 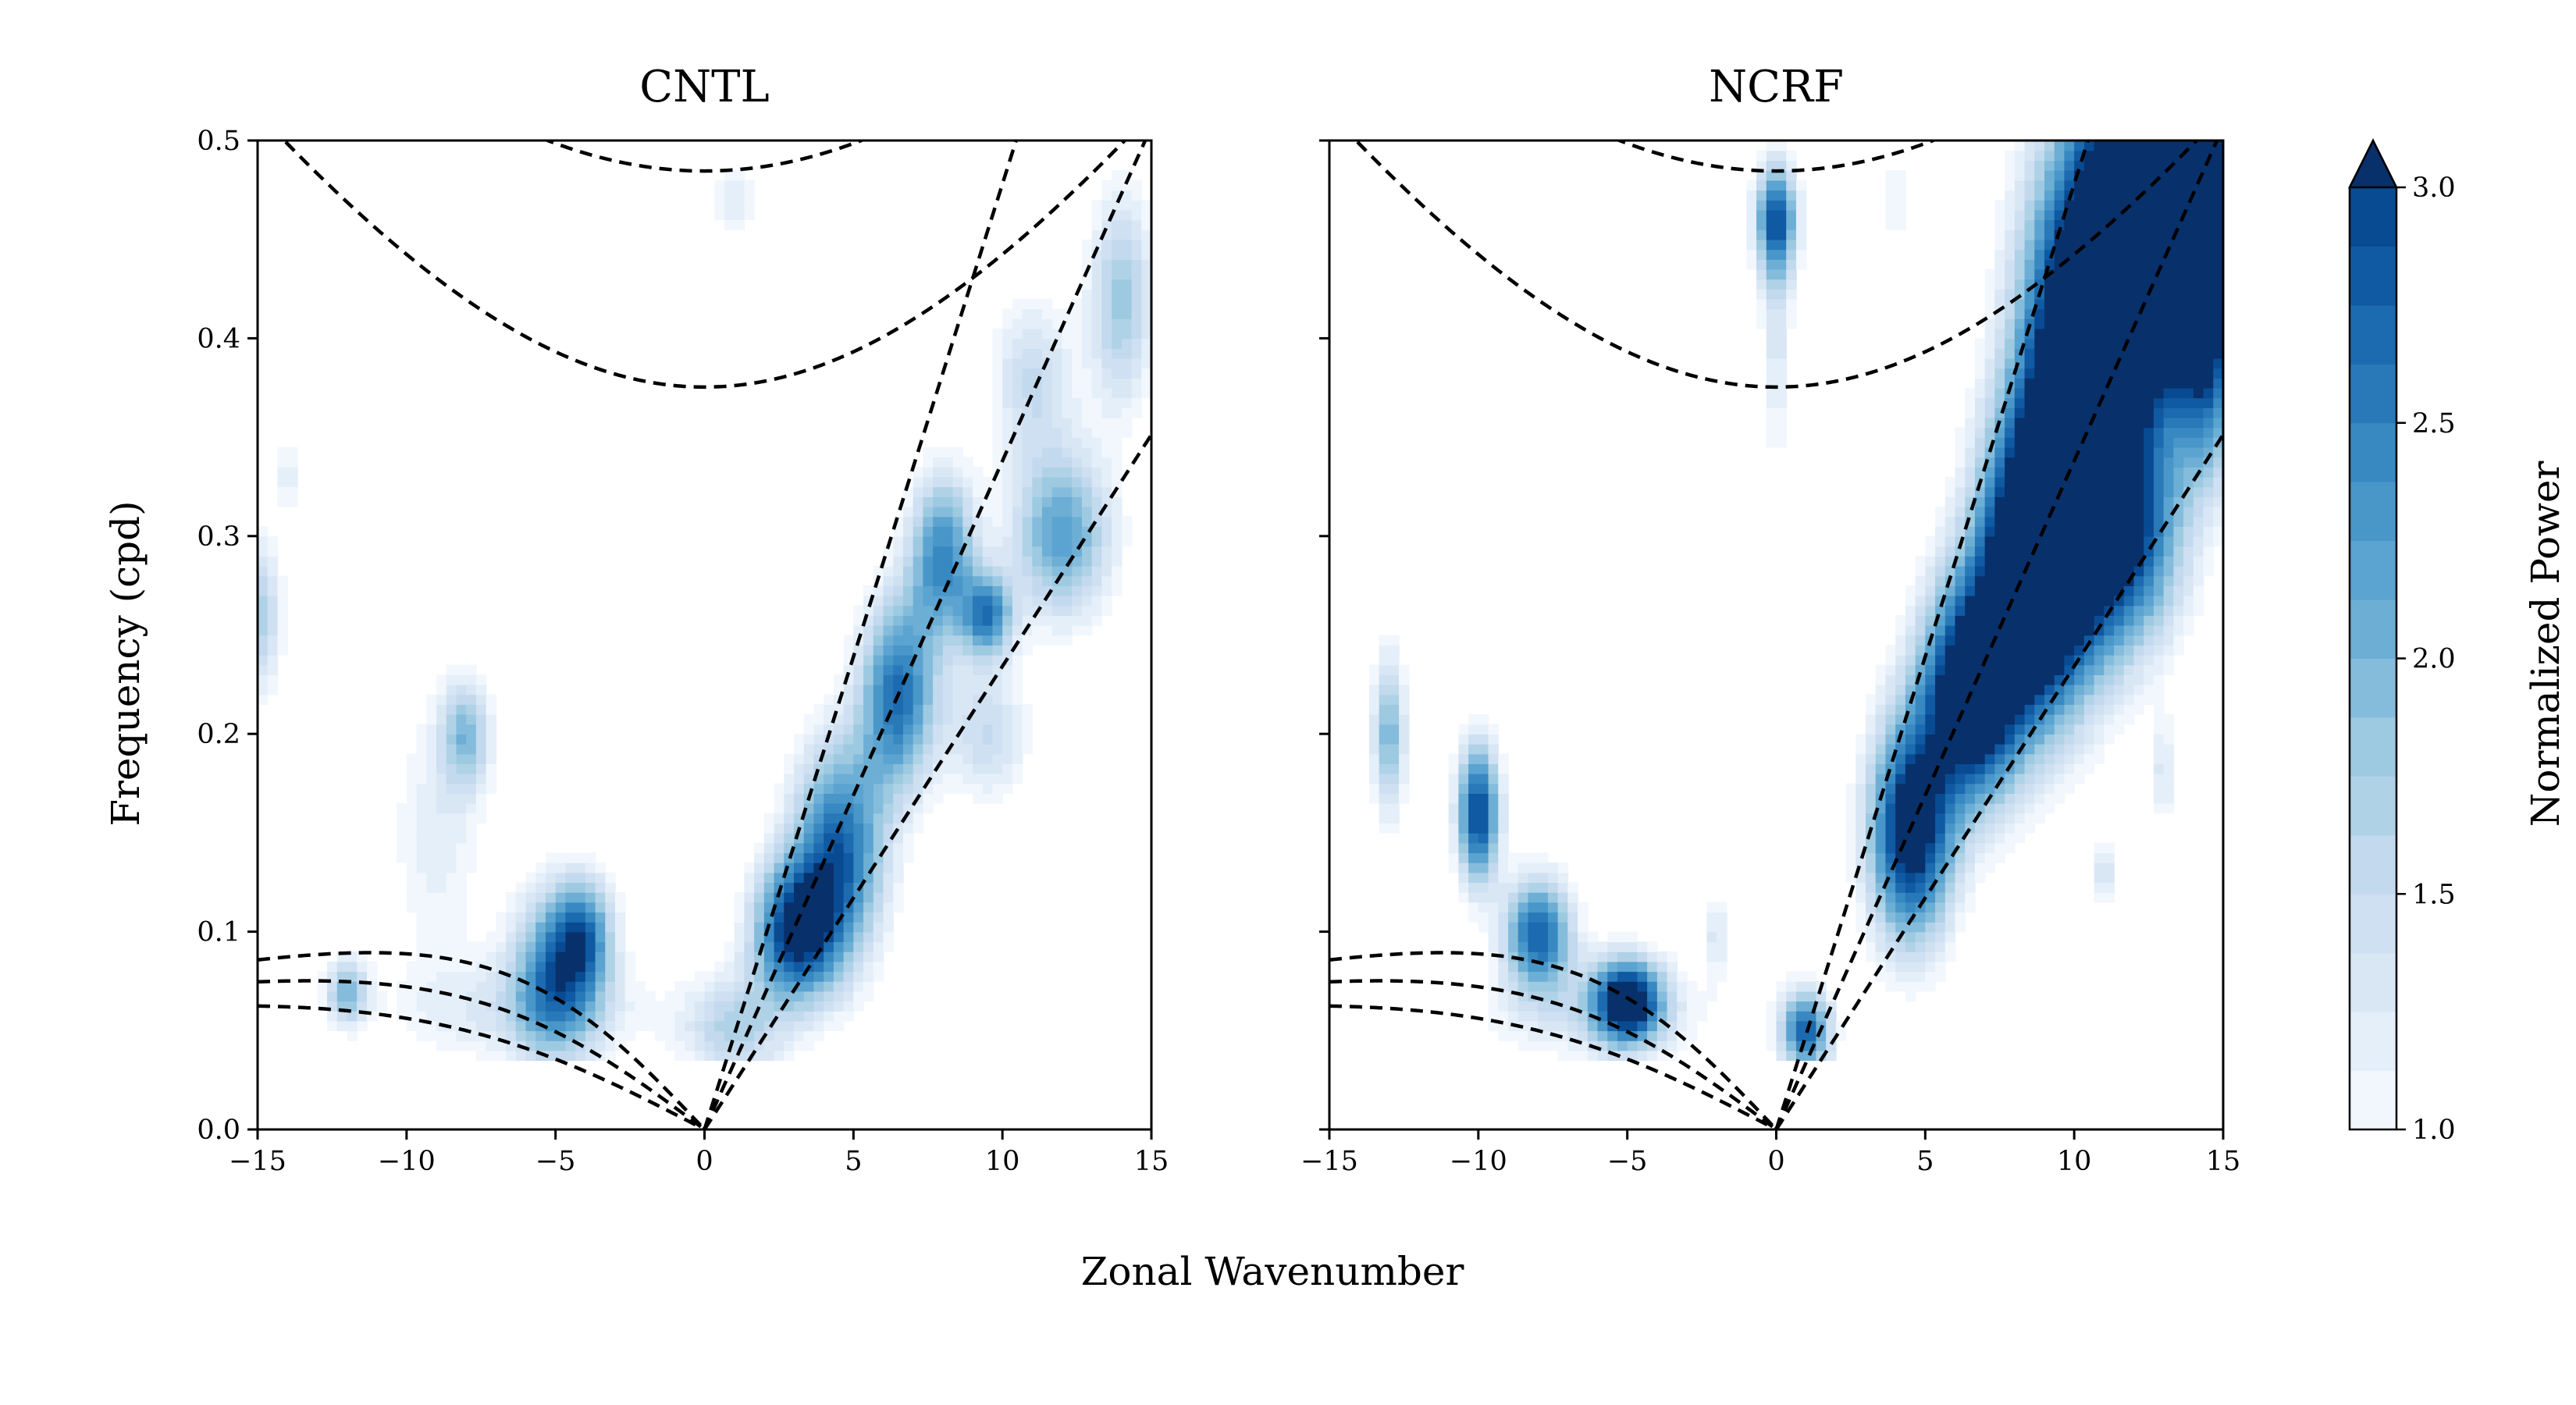 I want to click on x-tick-label: 10, so click(x=1002, y=1161).